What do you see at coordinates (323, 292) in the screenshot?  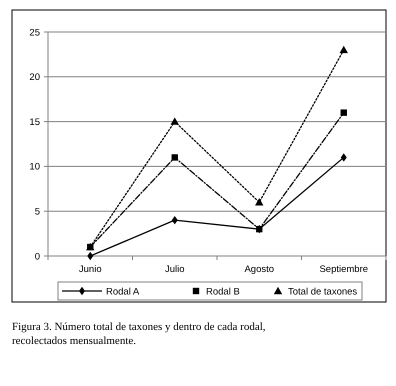 I see `legend-label: Total de taxones` at bounding box center [323, 292].